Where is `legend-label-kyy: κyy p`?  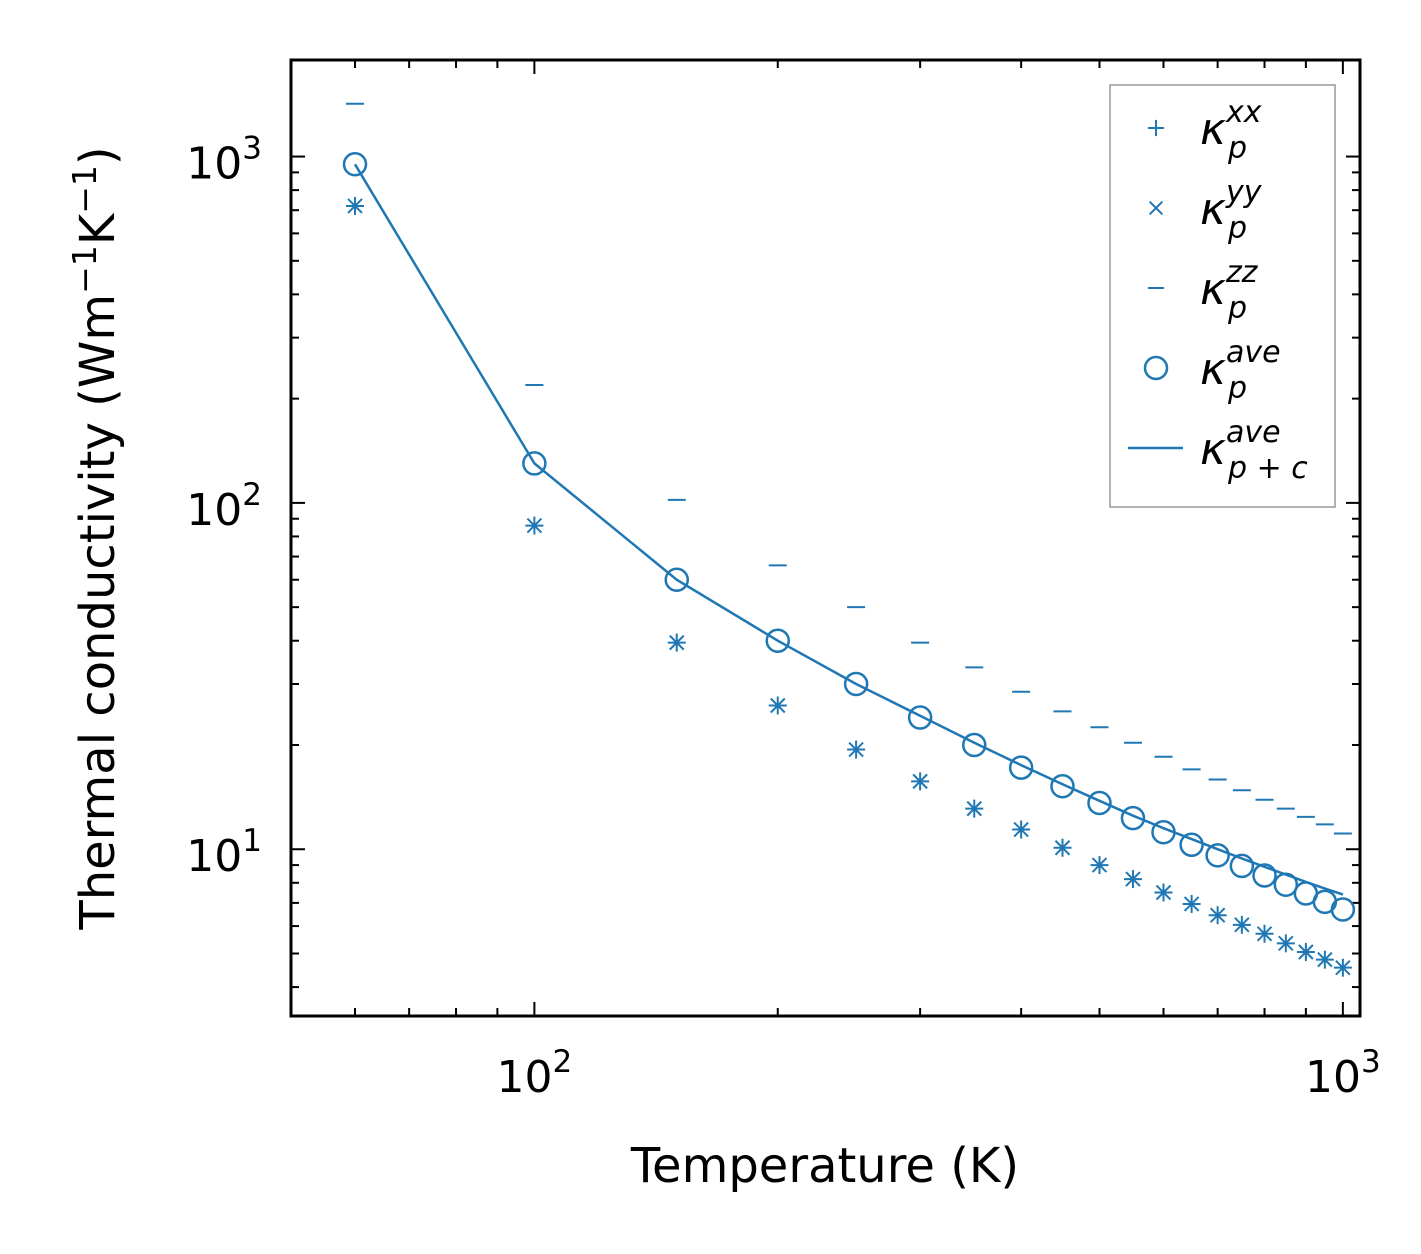
legend-label-kyy: κyy p is located at coordinates (1231, 210).